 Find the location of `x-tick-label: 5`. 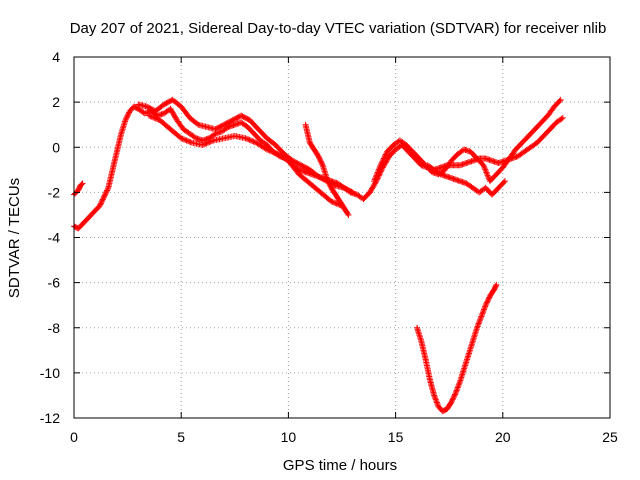

x-tick-label: 5 is located at coordinates (181, 437).